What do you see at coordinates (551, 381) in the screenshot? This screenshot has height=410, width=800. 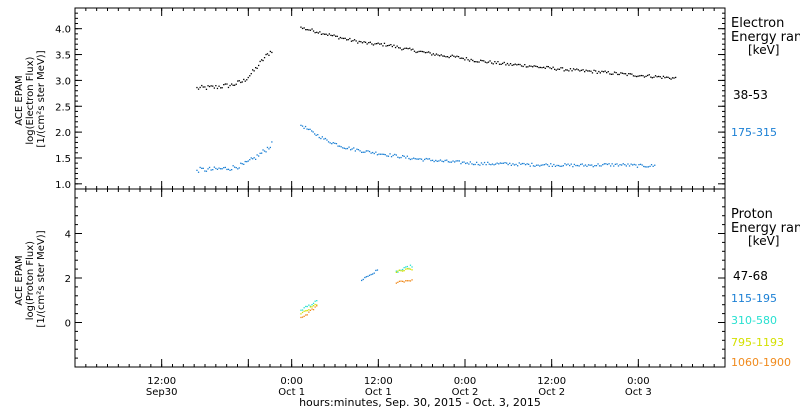 I see `x-tick-label: 12:00` at bounding box center [551, 381].